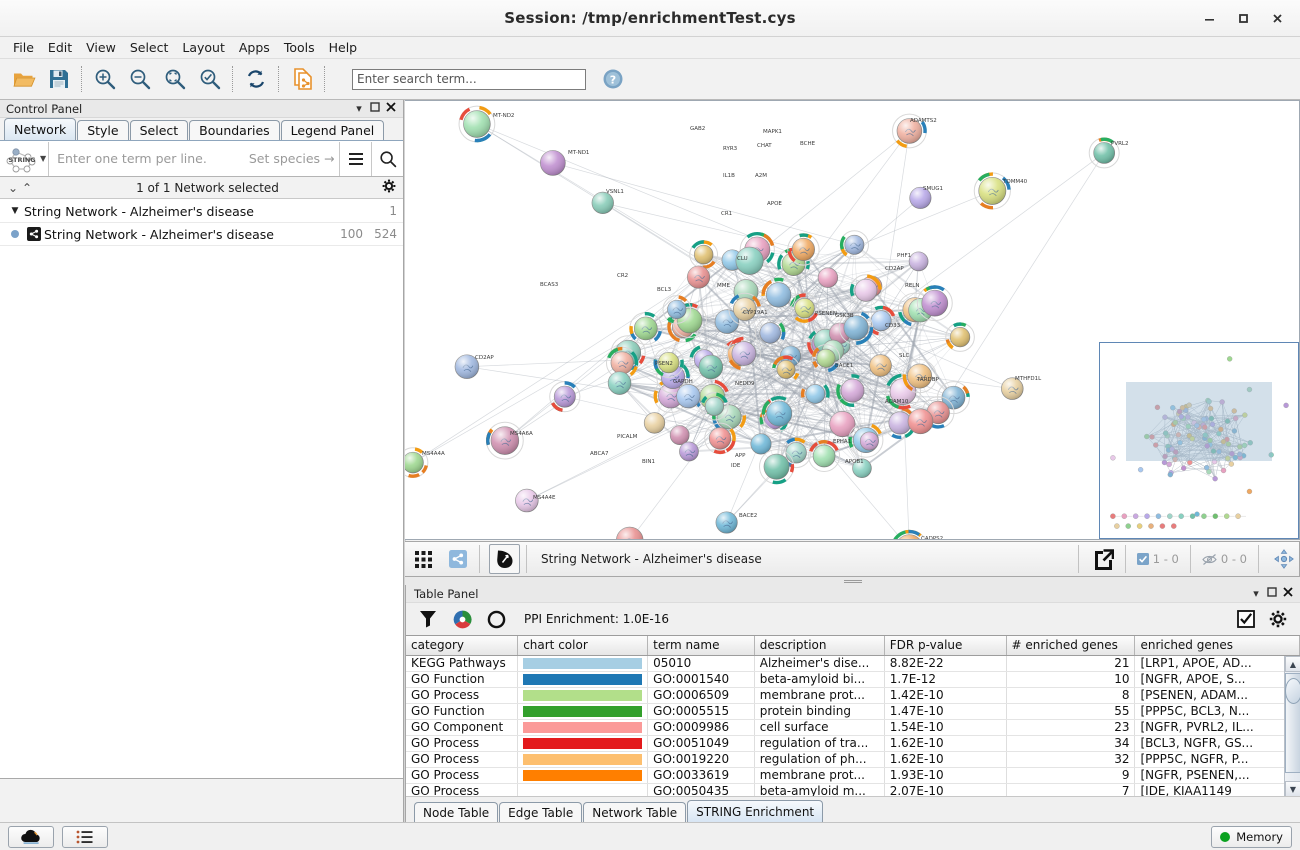 The width and height of the screenshot is (1300, 850). What do you see at coordinates (301, 79) in the screenshot?
I see `new-network-from-selection-button` at bounding box center [301, 79].